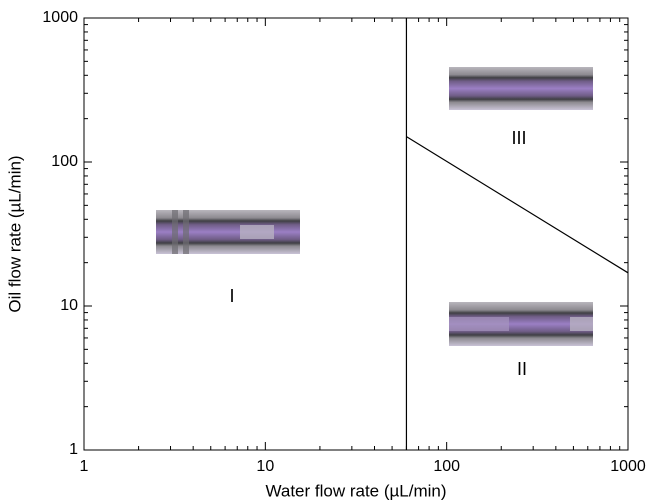 The image size is (646, 501). What do you see at coordinates (518, 138) in the screenshot?
I see `region-label: III` at bounding box center [518, 138].